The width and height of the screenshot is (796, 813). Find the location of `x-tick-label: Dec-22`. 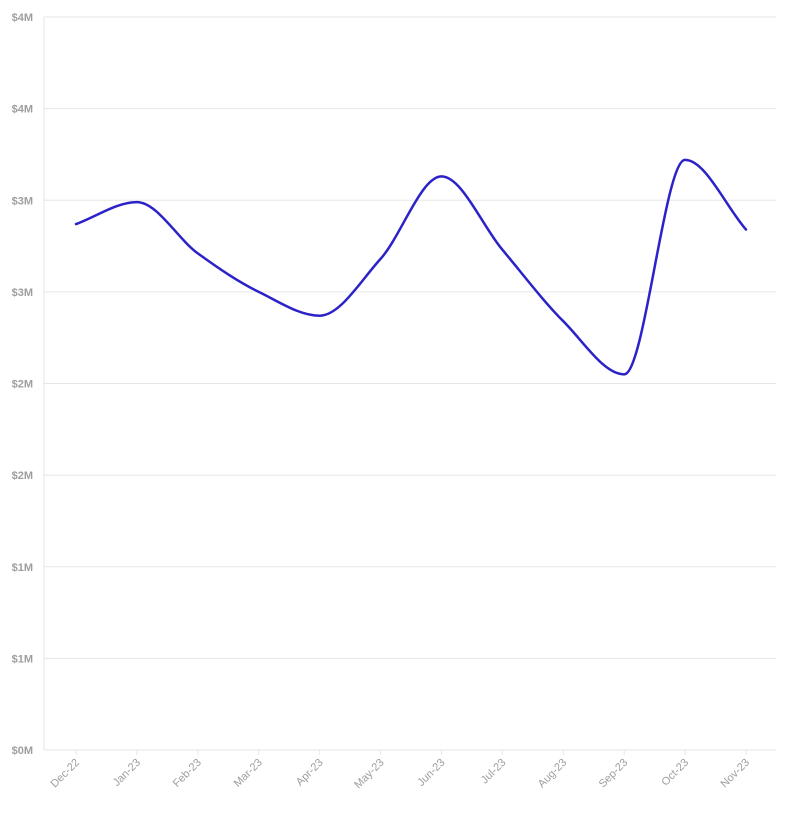

x-tick-label: Dec-22 is located at coordinates (66, 774).